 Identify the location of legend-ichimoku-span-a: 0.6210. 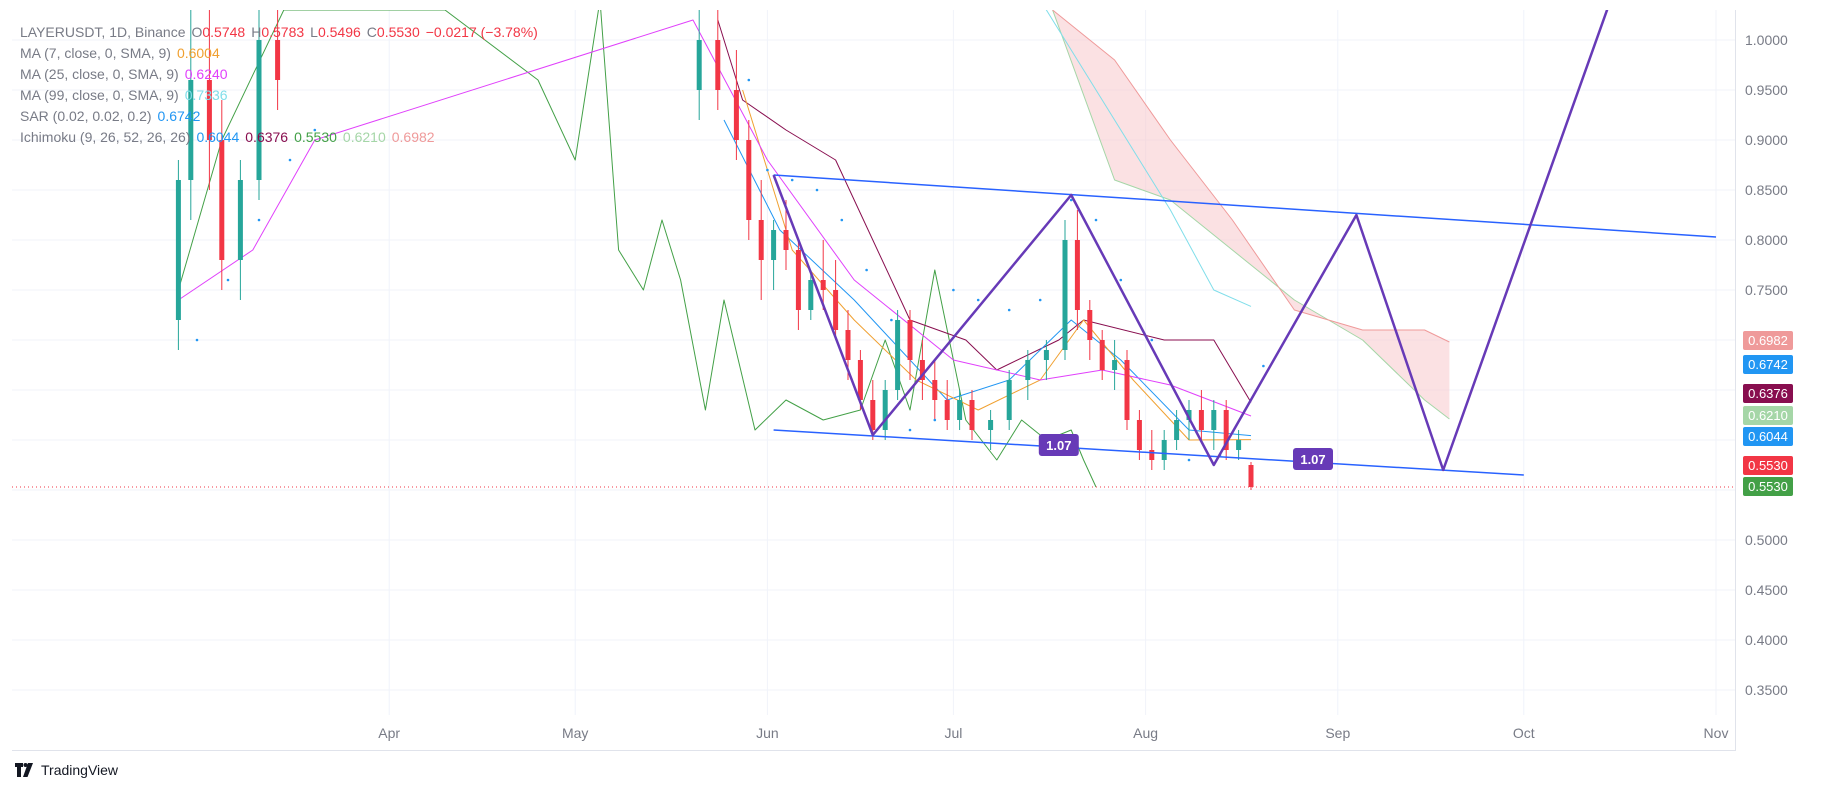
(364, 137).